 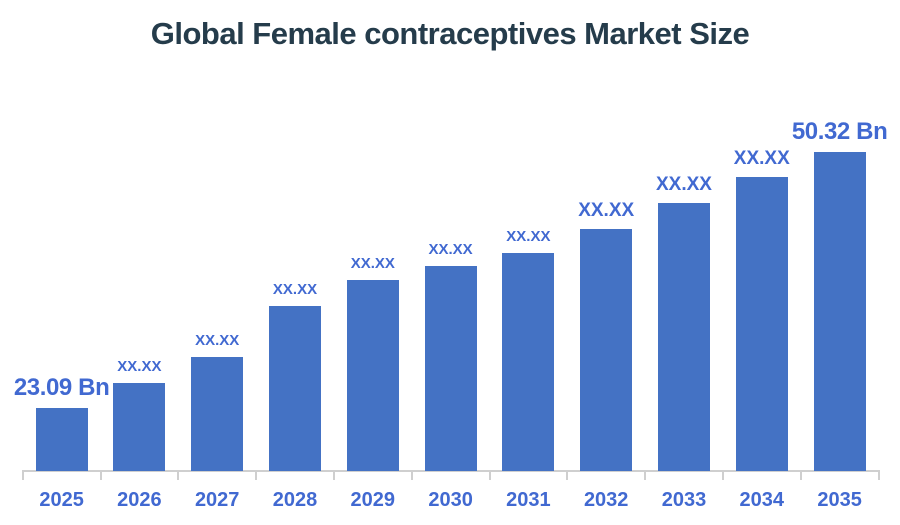 What do you see at coordinates (450, 33) in the screenshot?
I see `chart-title: Global Female contraceptives Market Size` at bounding box center [450, 33].